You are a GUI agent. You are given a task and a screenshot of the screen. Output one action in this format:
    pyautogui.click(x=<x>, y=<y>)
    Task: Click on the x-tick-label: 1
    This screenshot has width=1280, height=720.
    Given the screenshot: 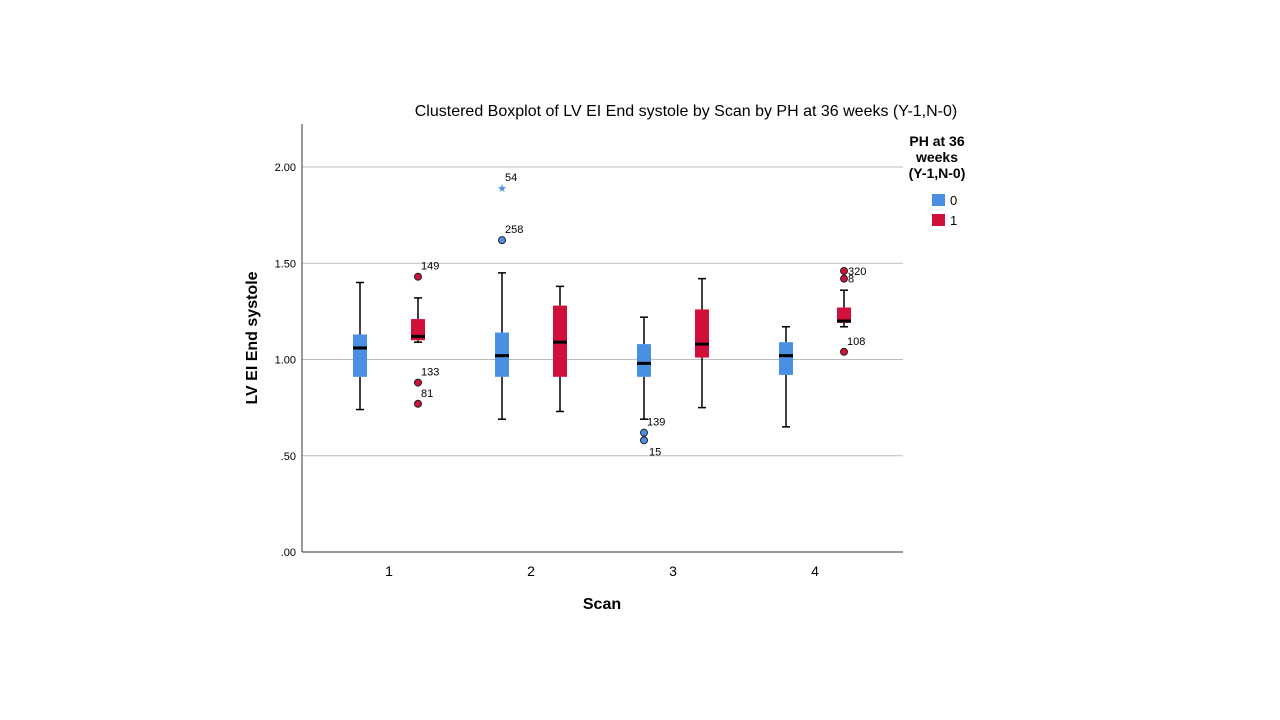 What is the action you would take?
    pyautogui.click(x=389, y=571)
    